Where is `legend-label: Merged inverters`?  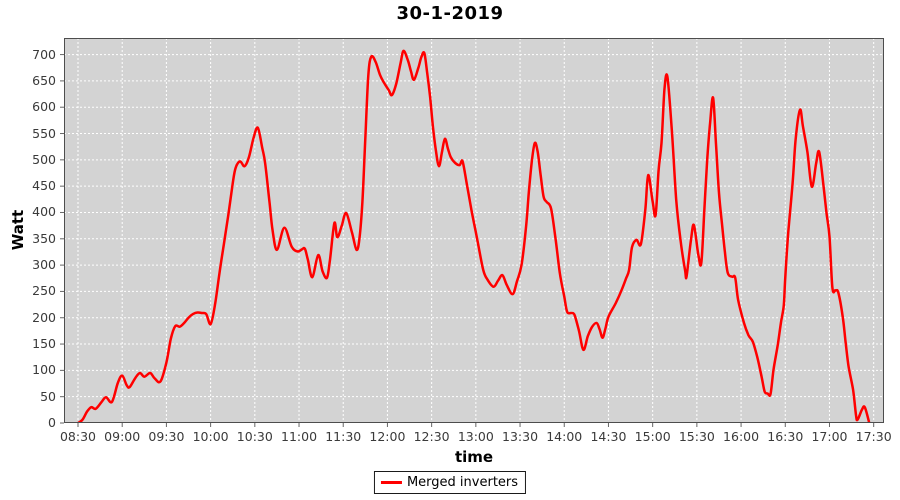
legend-label: Merged inverters is located at coordinates (462, 482).